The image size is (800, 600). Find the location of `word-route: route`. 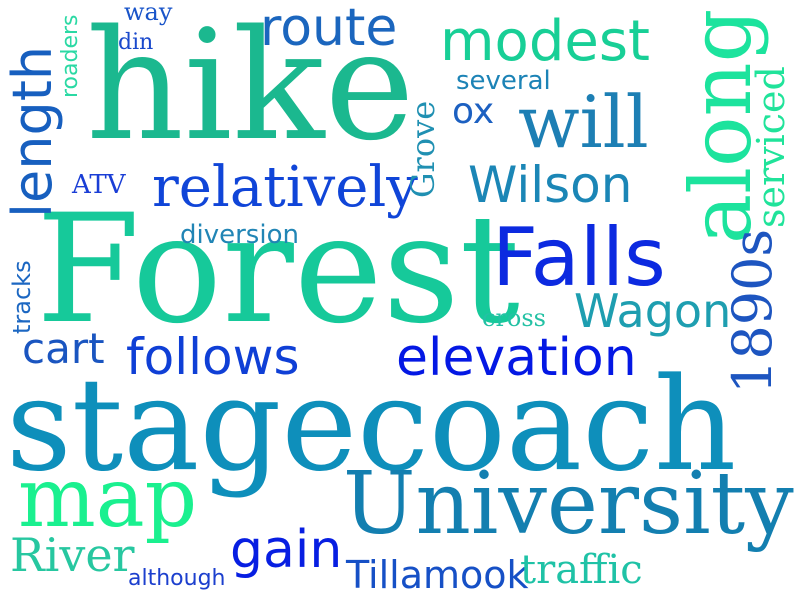

word-route: route is located at coordinates (329, 29).